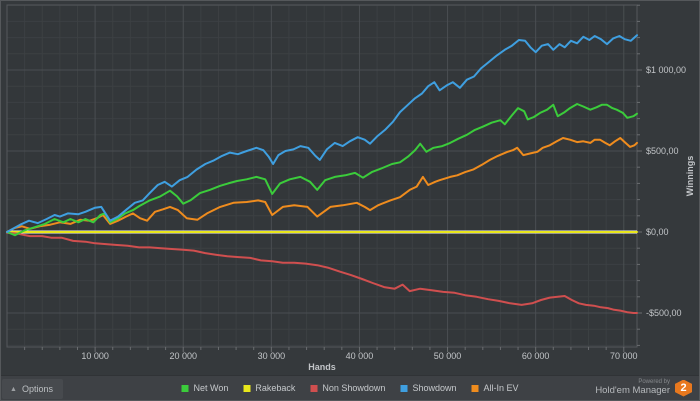  Describe the element at coordinates (211, 388) in the screenshot. I see `legend-label: Net Won` at that location.